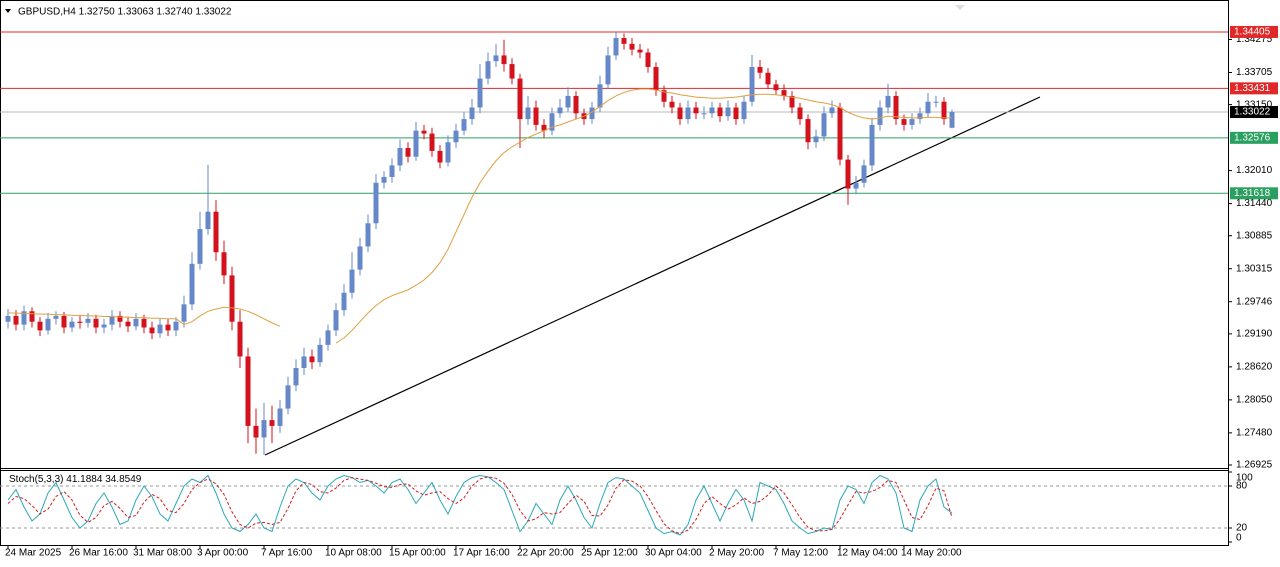  I want to click on shift-marker, so click(960, 7).